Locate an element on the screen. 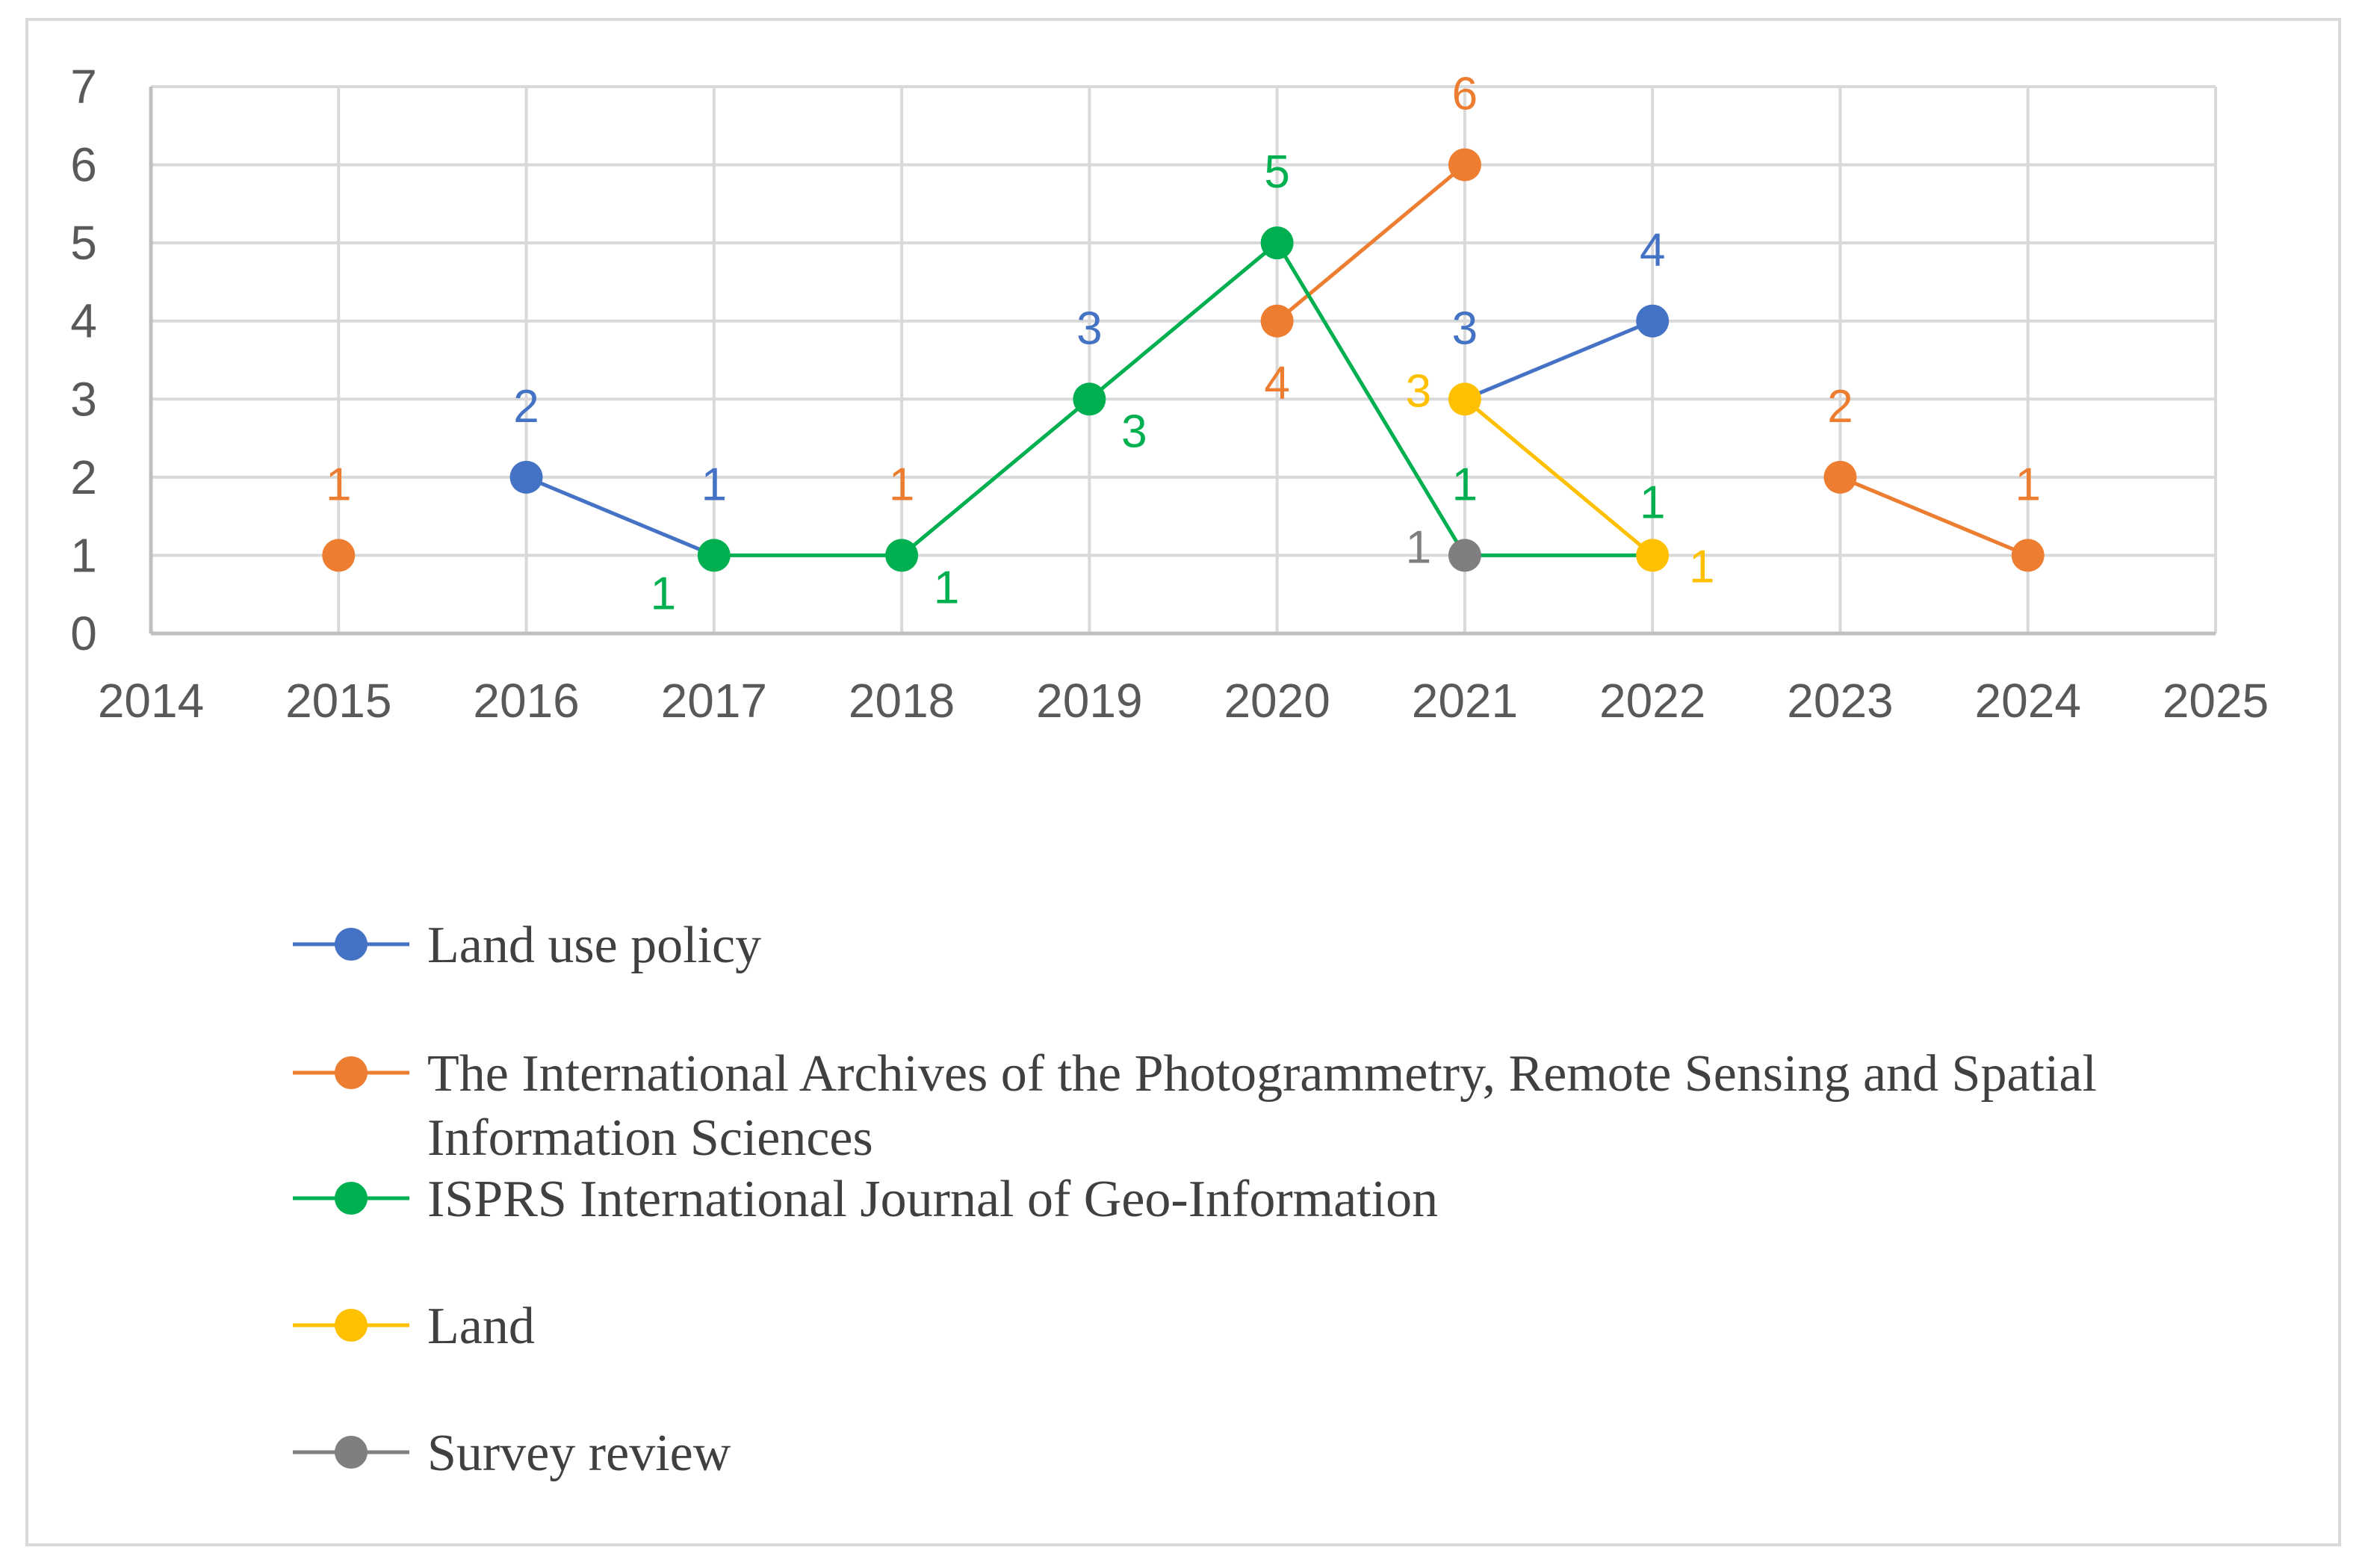  y-tick-label: 7 is located at coordinates (84, 87).